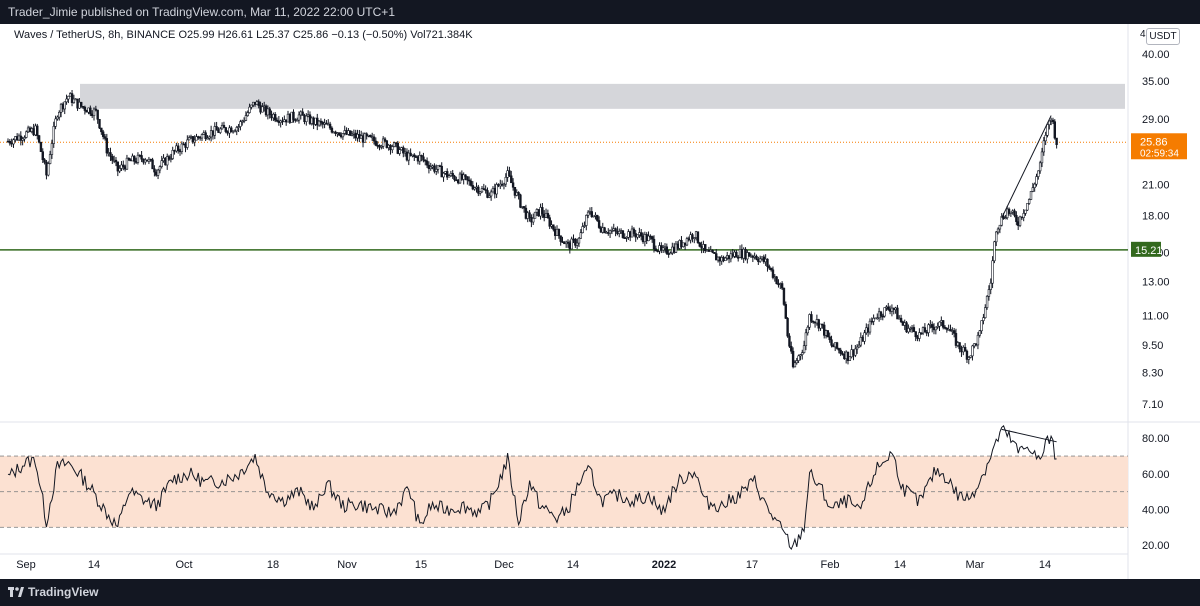  I want to click on currency-unit-button: USDT, so click(1163, 36).